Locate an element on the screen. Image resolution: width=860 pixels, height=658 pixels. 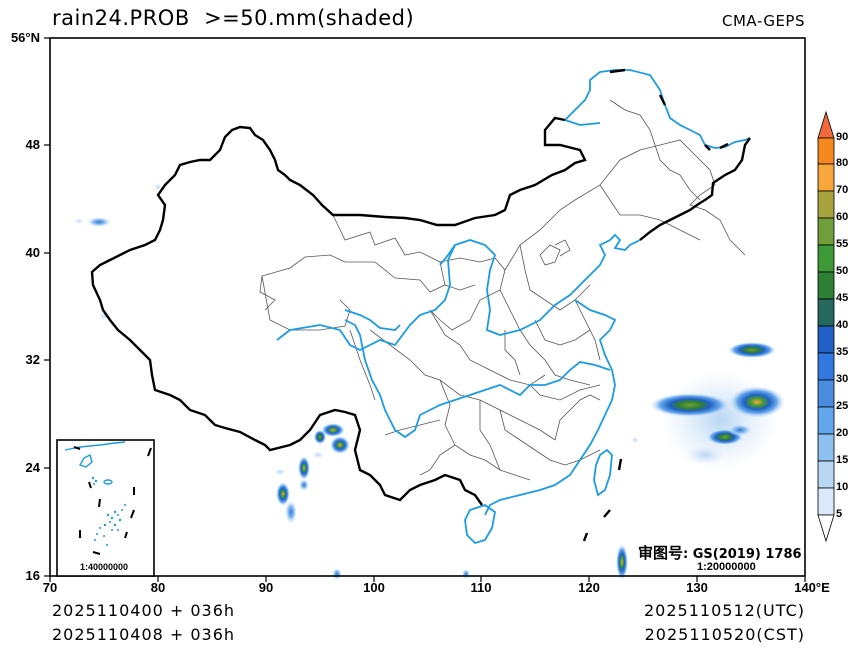
colorbar-label: 15 is located at coordinates (842, 460).